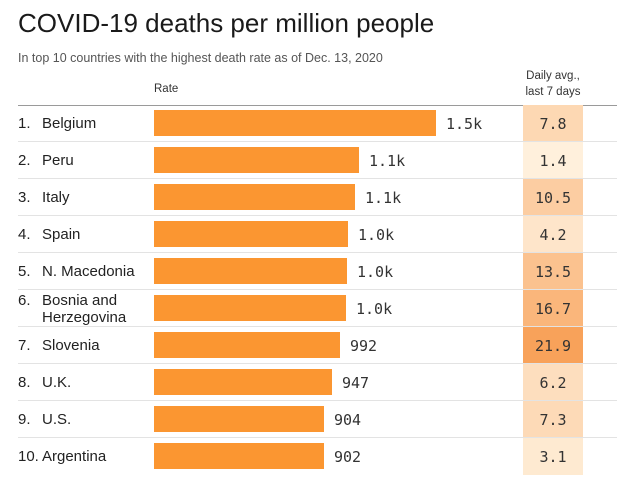  I want to click on daily-avg-cell: 3.1, so click(553, 456).